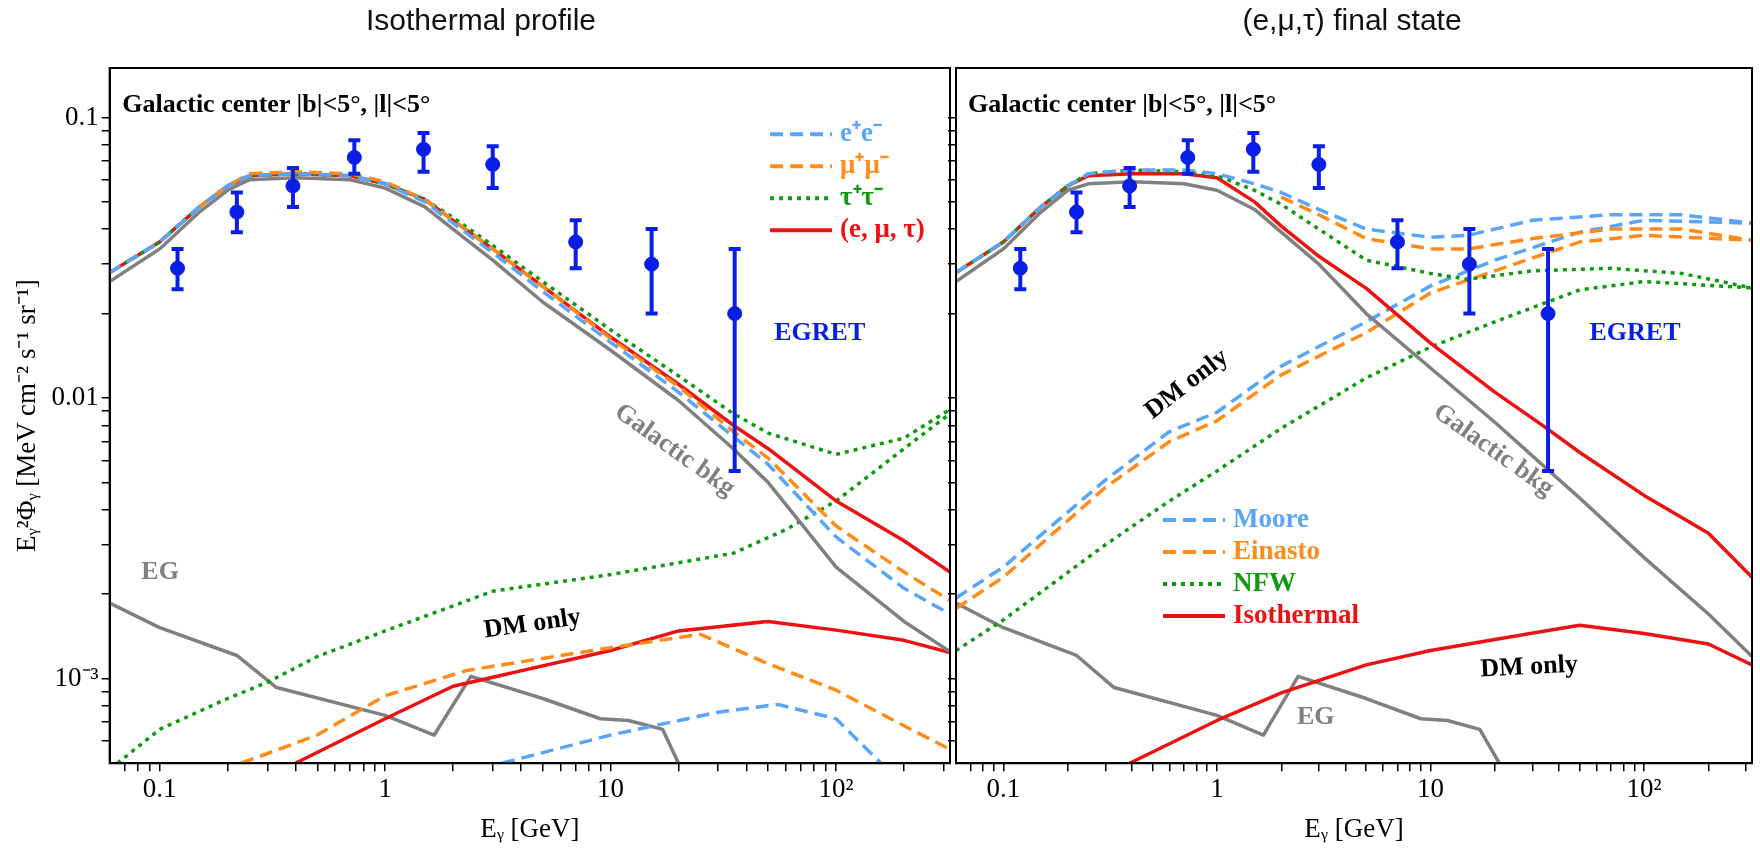 The image size is (1760, 856). Describe the element at coordinates (864, 164) in the screenshot. I see `legend-label: μ⁺μ⁻` at that location.